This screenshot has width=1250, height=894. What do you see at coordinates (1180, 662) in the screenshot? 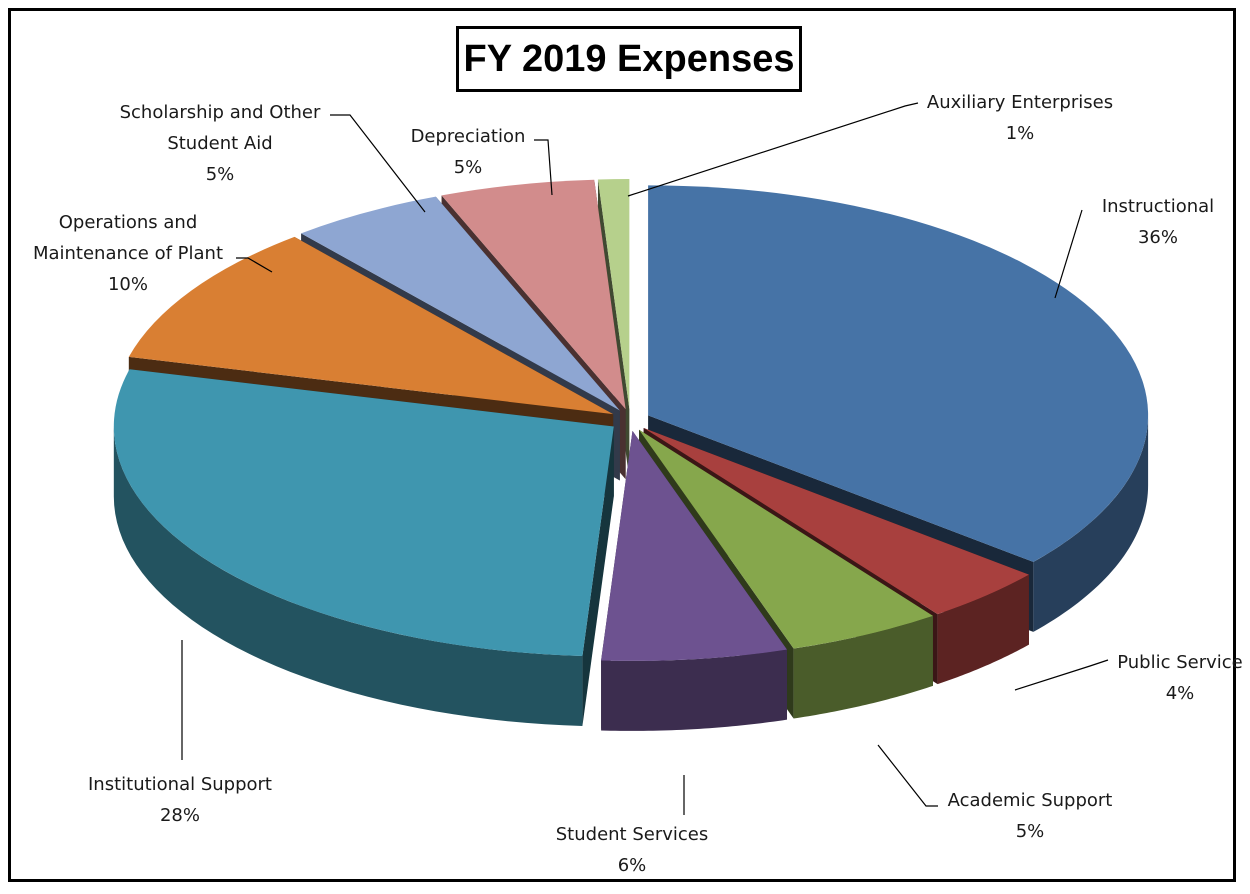
I see `slice-name: Public Service` at bounding box center [1180, 662].